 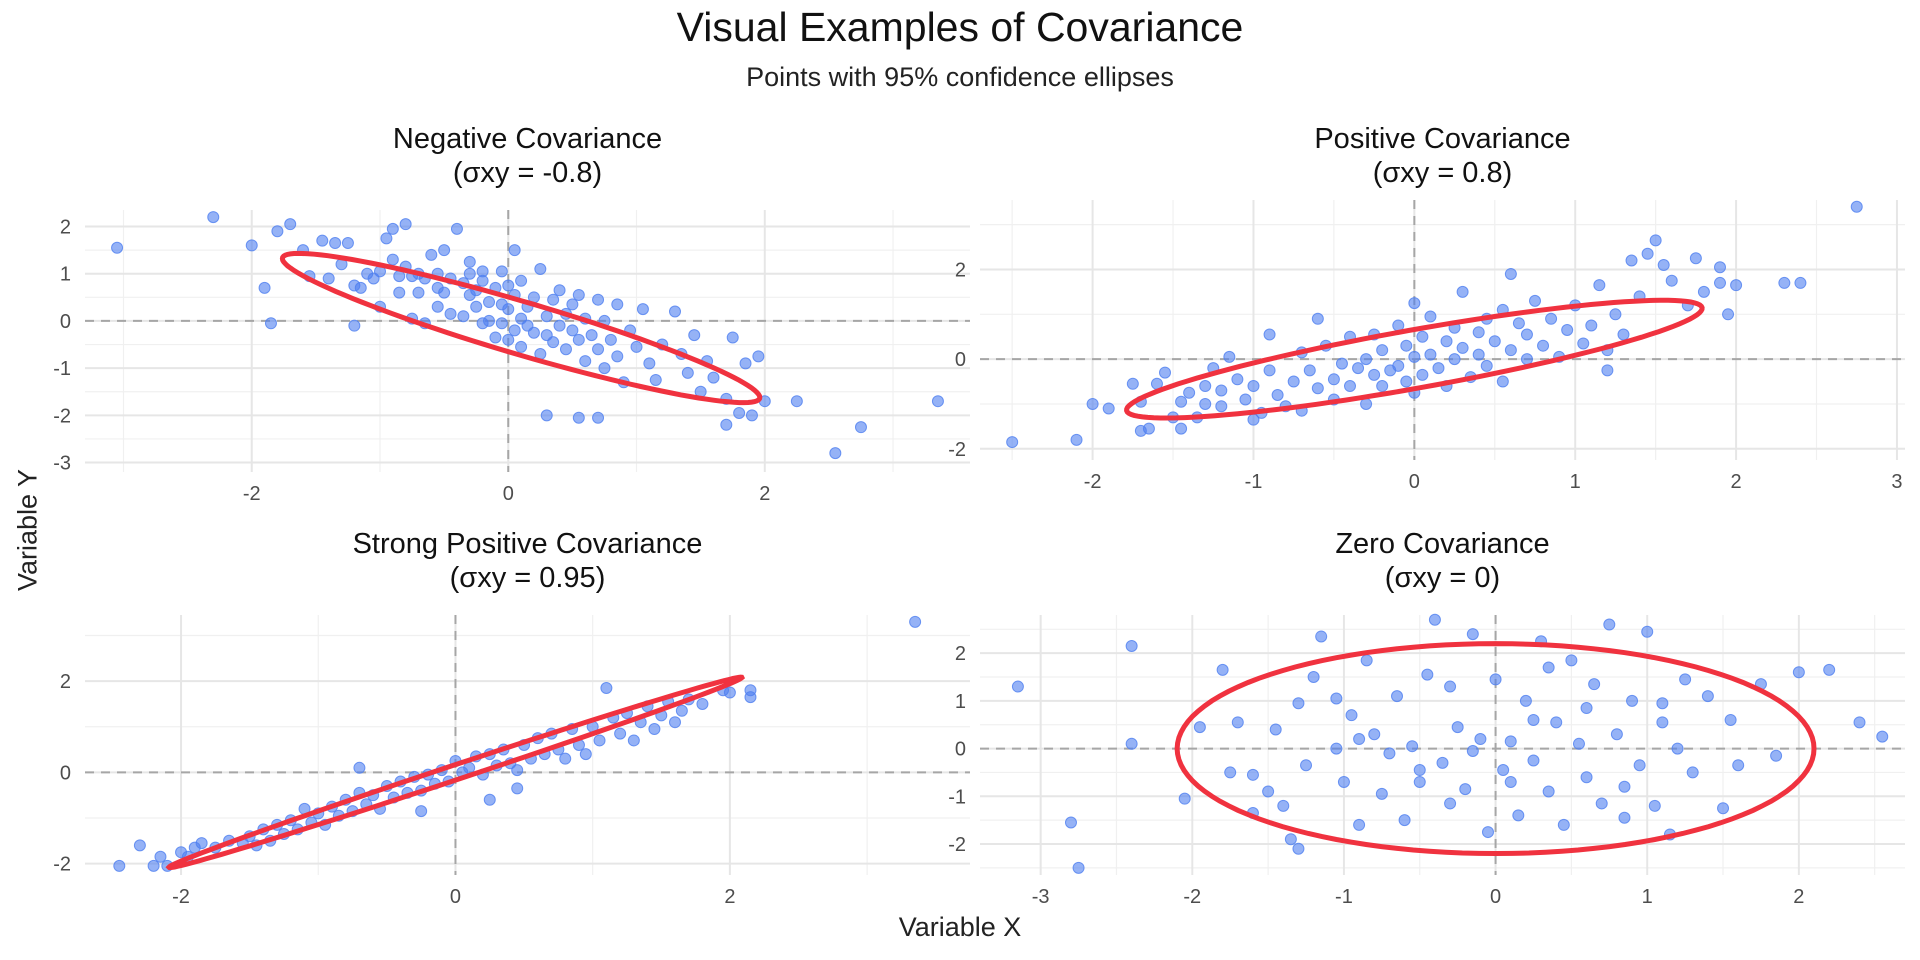 I want to click on x-tick-label: -3, so click(x=1041, y=897).